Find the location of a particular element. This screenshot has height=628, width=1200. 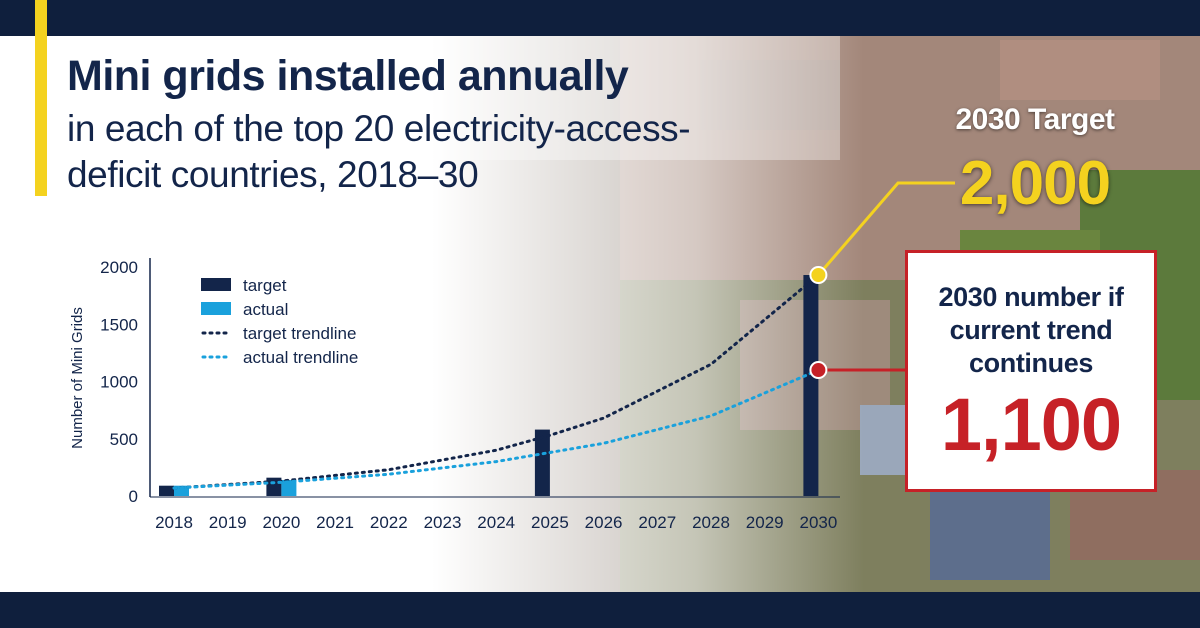

chart-title: Mini grids installed annually is located at coordinates (348, 76).